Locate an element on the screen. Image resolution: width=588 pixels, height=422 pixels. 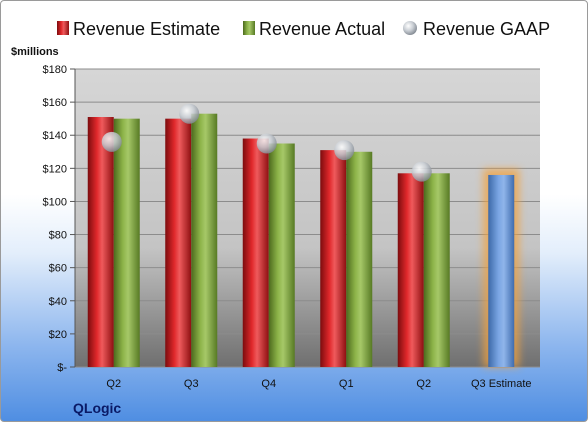
y-tick-label: $60 is located at coordinates (58, 269).